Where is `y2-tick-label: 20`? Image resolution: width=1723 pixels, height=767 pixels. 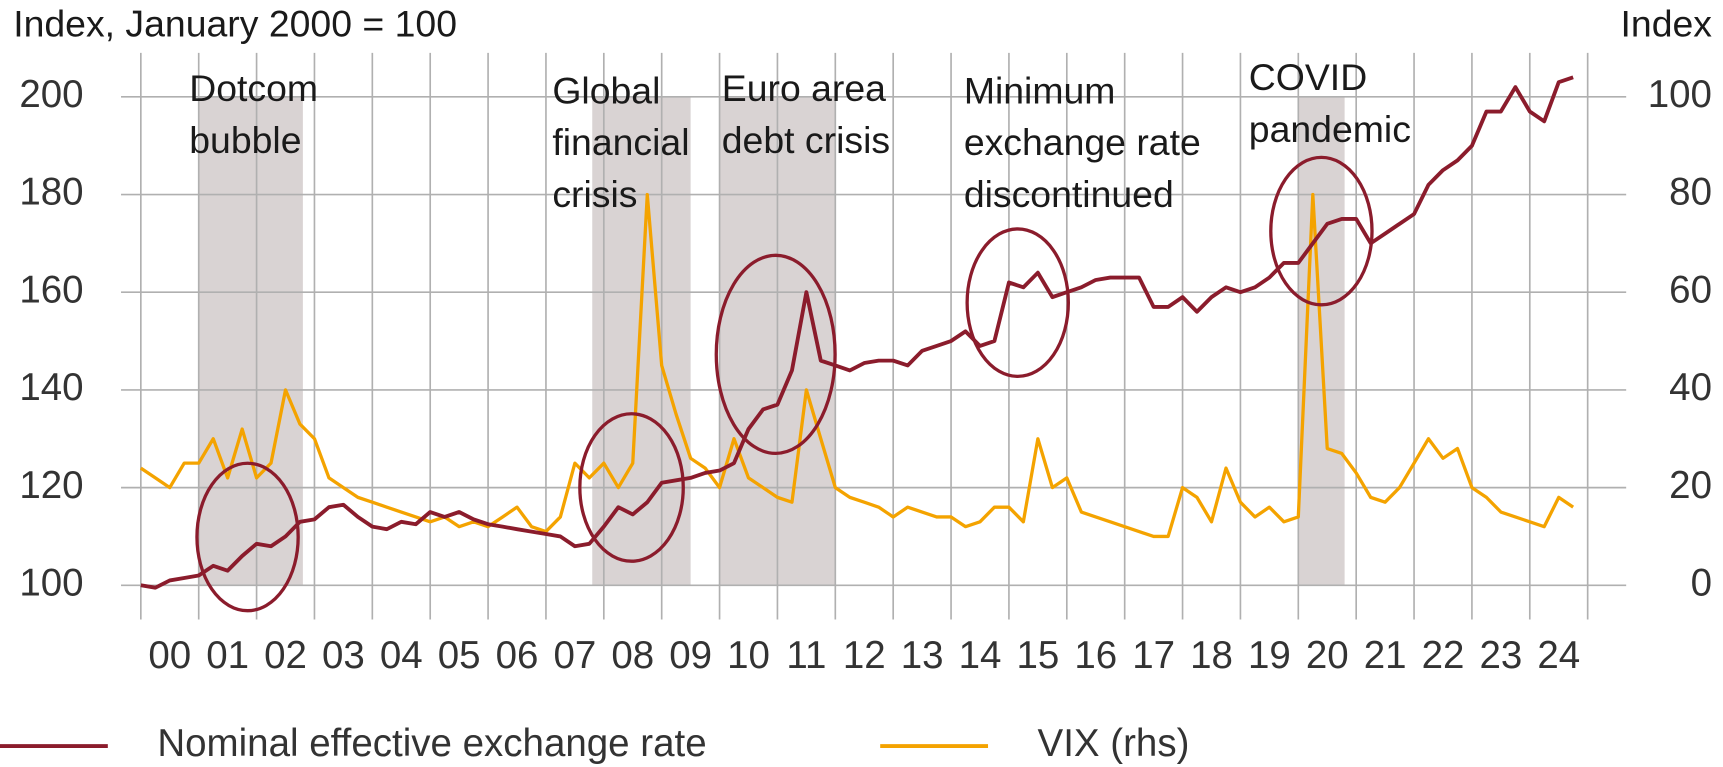
y2-tick-label: 20 is located at coordinates (1690, 485).